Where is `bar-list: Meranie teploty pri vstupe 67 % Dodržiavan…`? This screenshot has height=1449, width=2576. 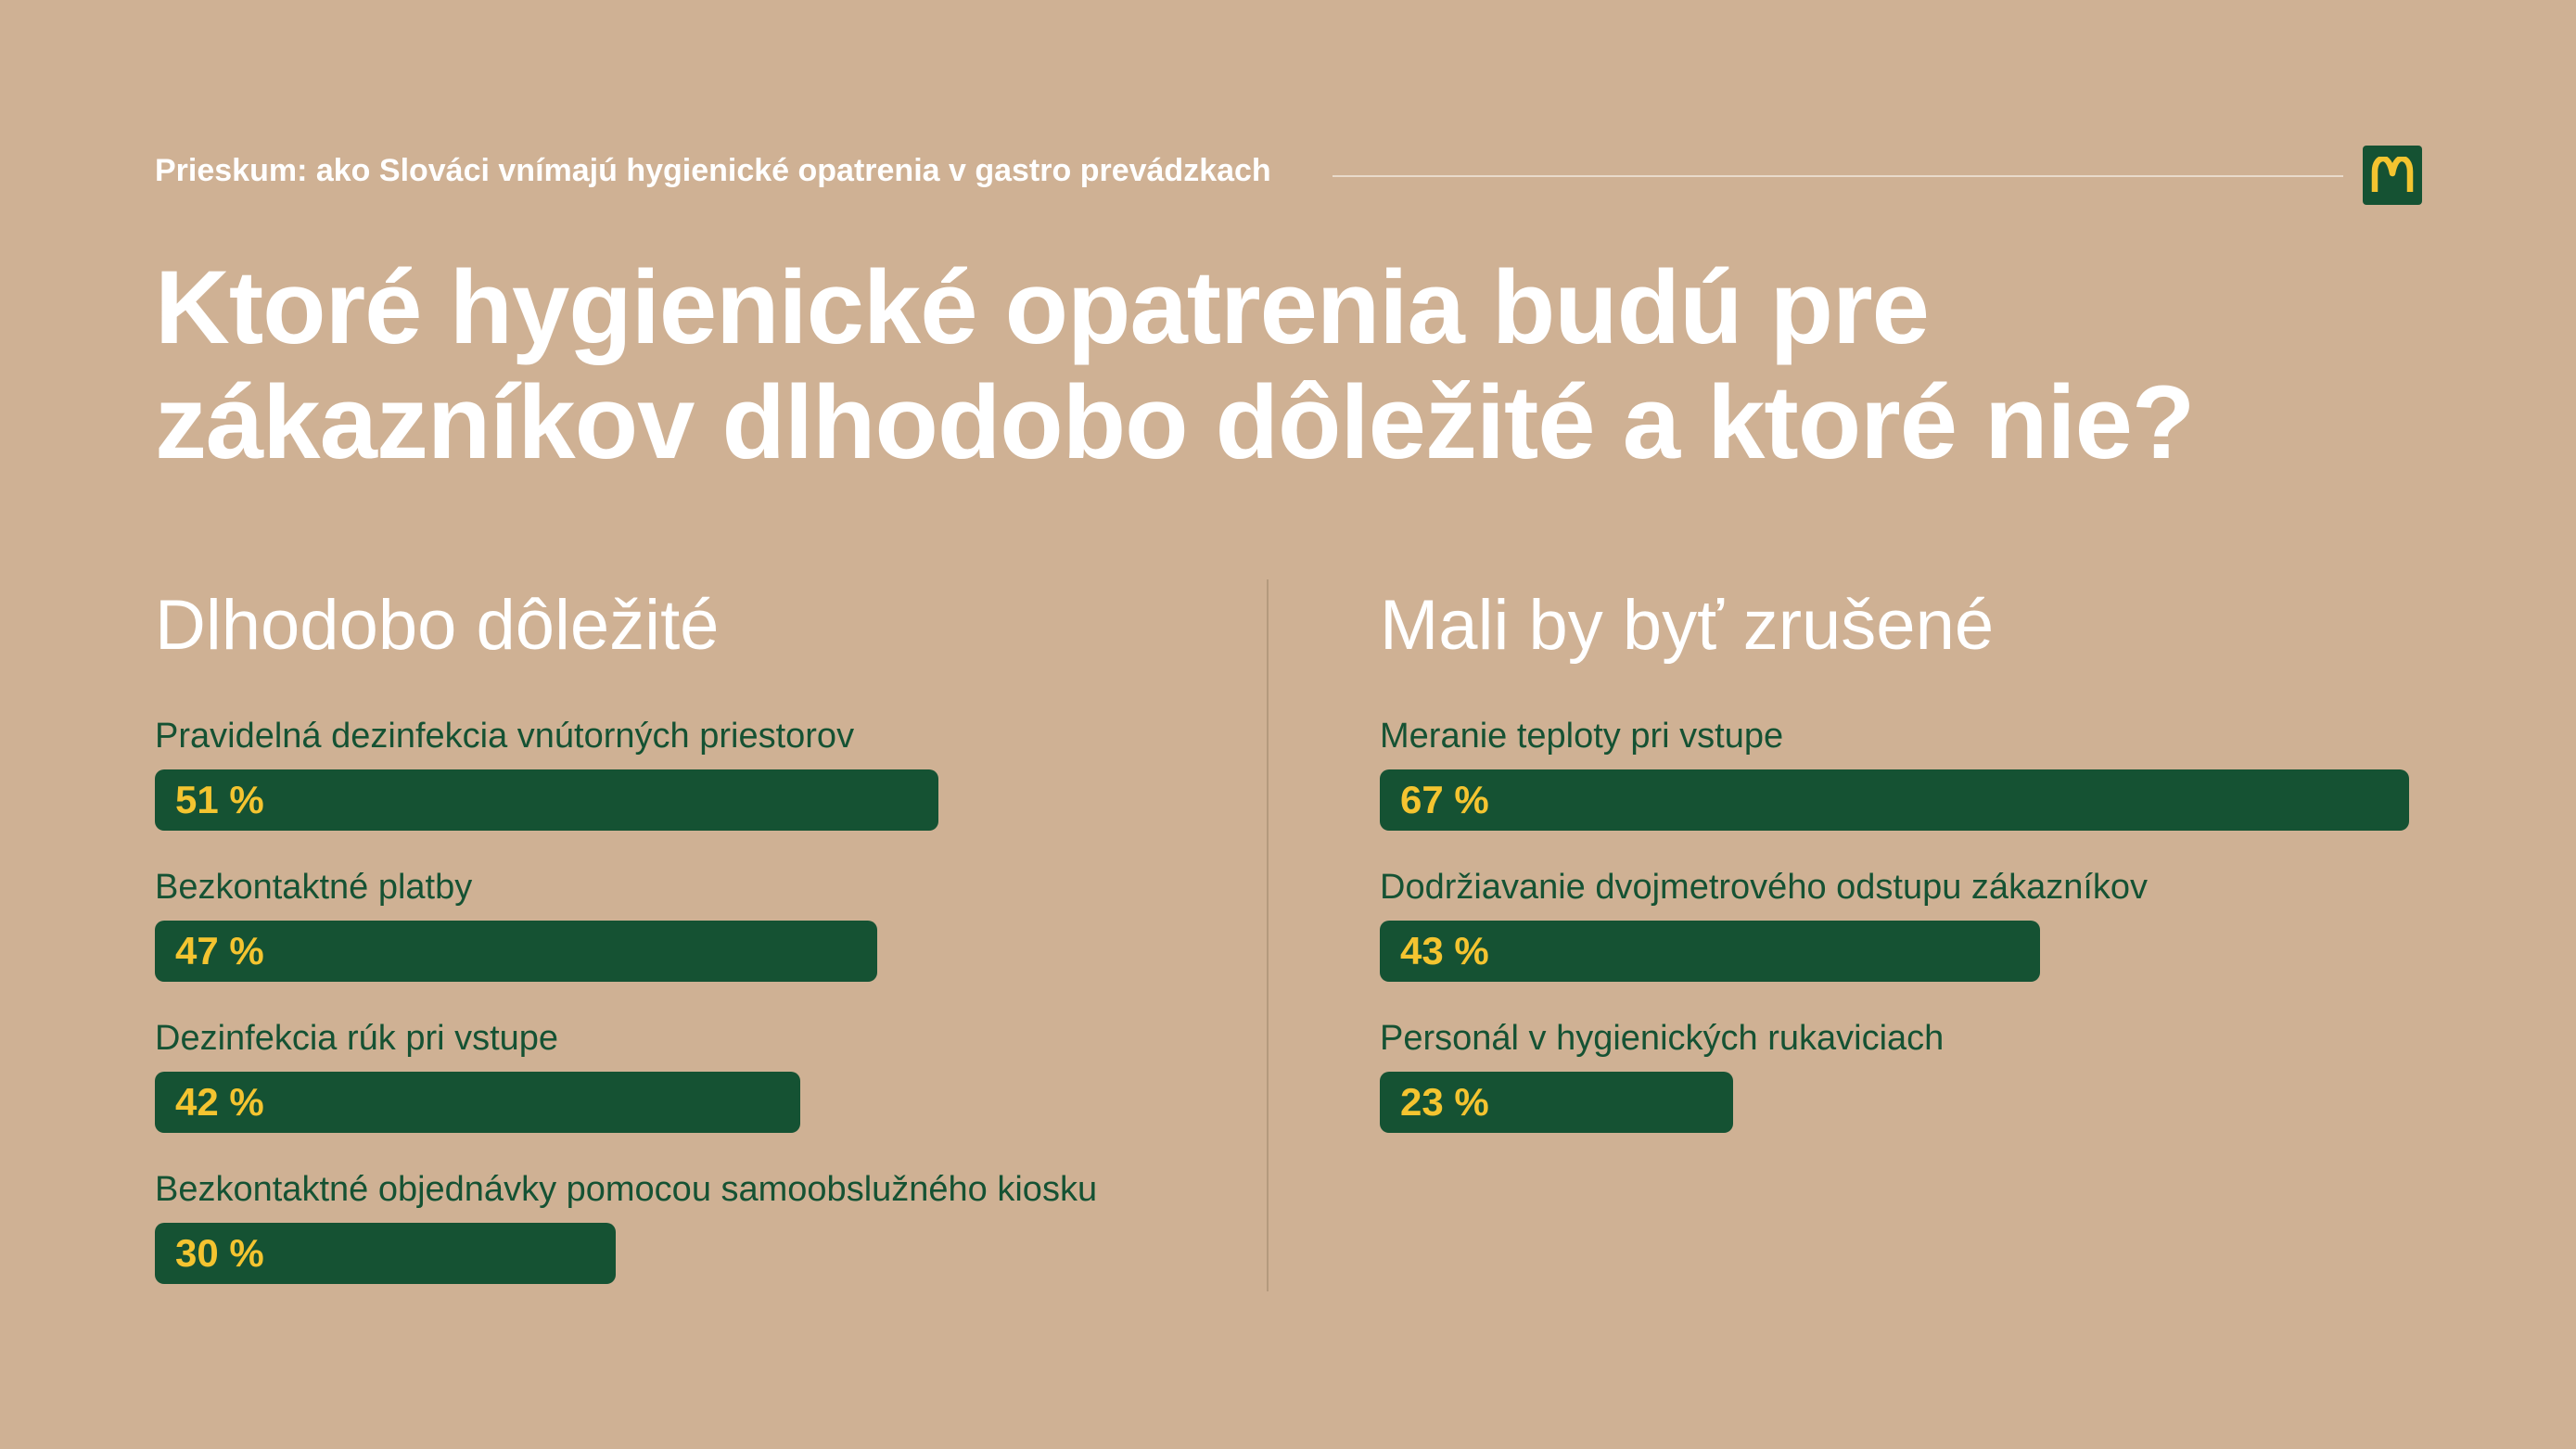 bar-list: Meranie teploty pri vstupe 67 % Dodržiavan… is located at coordinates (1913, 942).